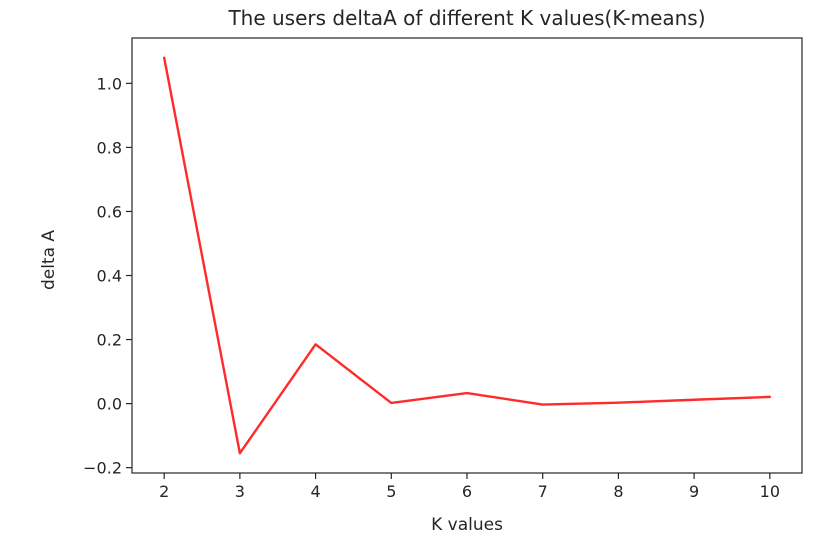 Image resolution: width=840 pixels, height=542 pixels. What do you see at coordinates (49, 260) in the screenshot?
I see `y-axis-label: delta A` at bounding box center [49, 260].